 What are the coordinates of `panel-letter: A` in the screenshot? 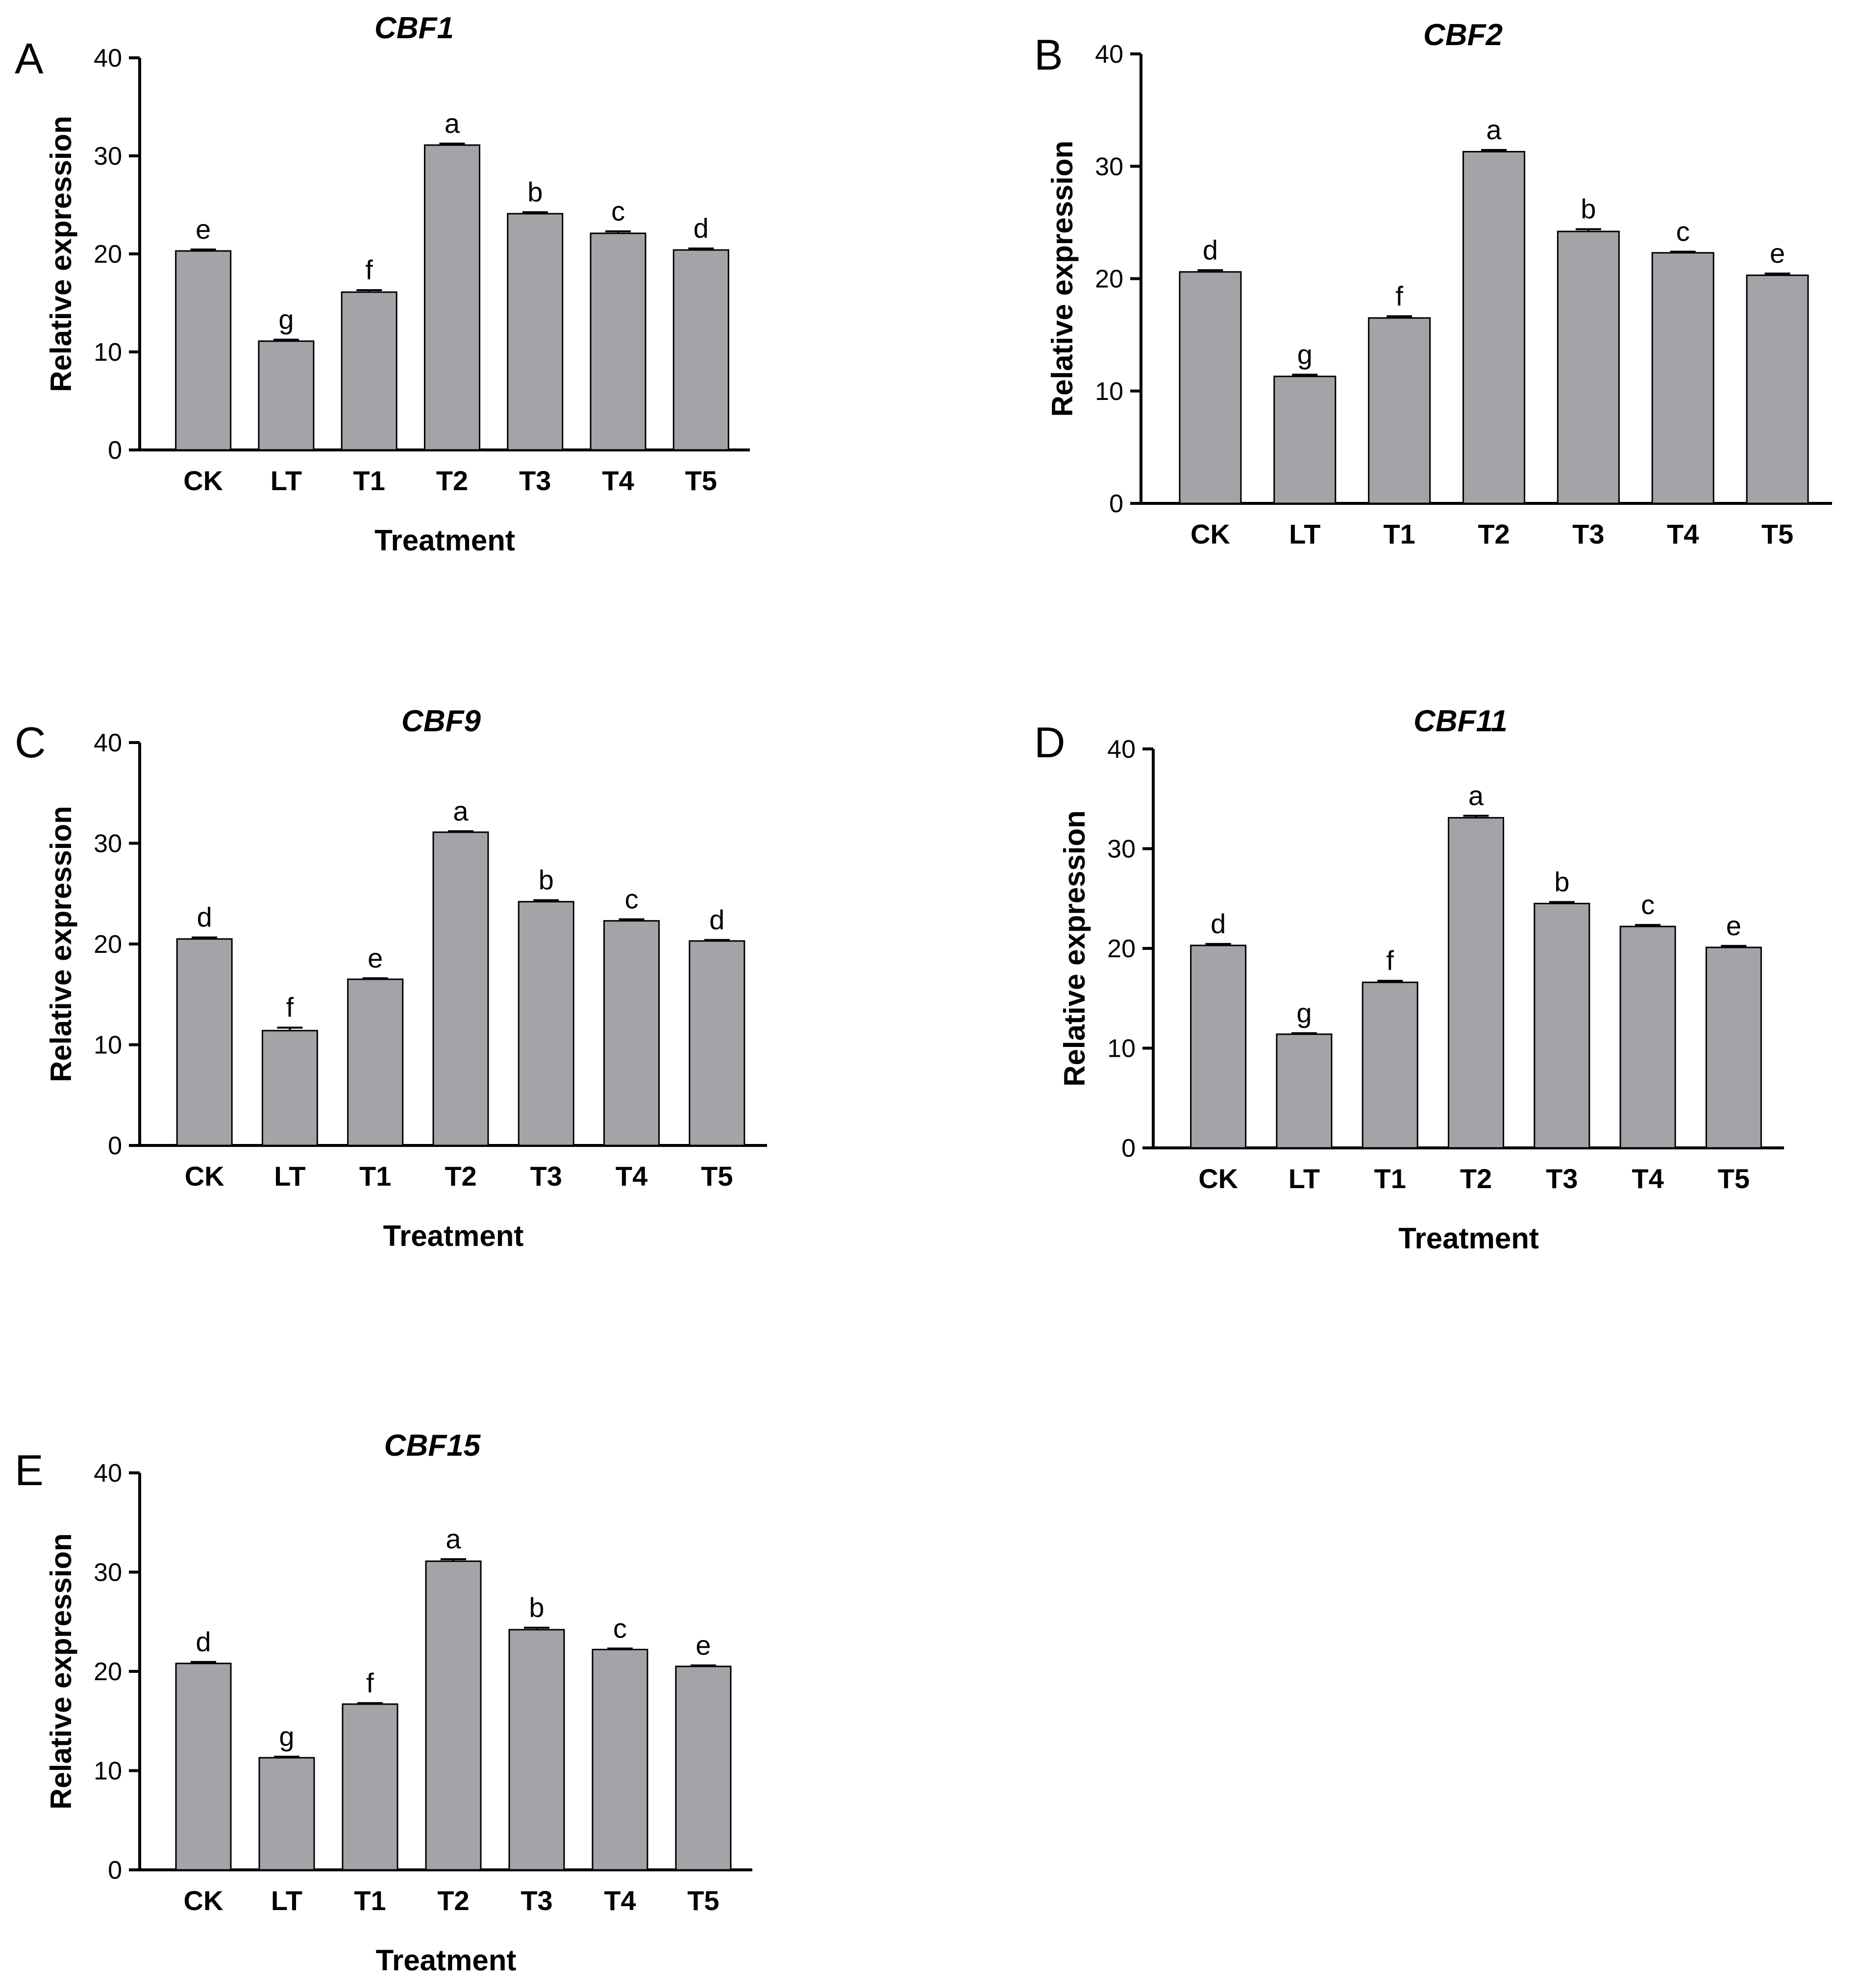 It's located at (30, 58).